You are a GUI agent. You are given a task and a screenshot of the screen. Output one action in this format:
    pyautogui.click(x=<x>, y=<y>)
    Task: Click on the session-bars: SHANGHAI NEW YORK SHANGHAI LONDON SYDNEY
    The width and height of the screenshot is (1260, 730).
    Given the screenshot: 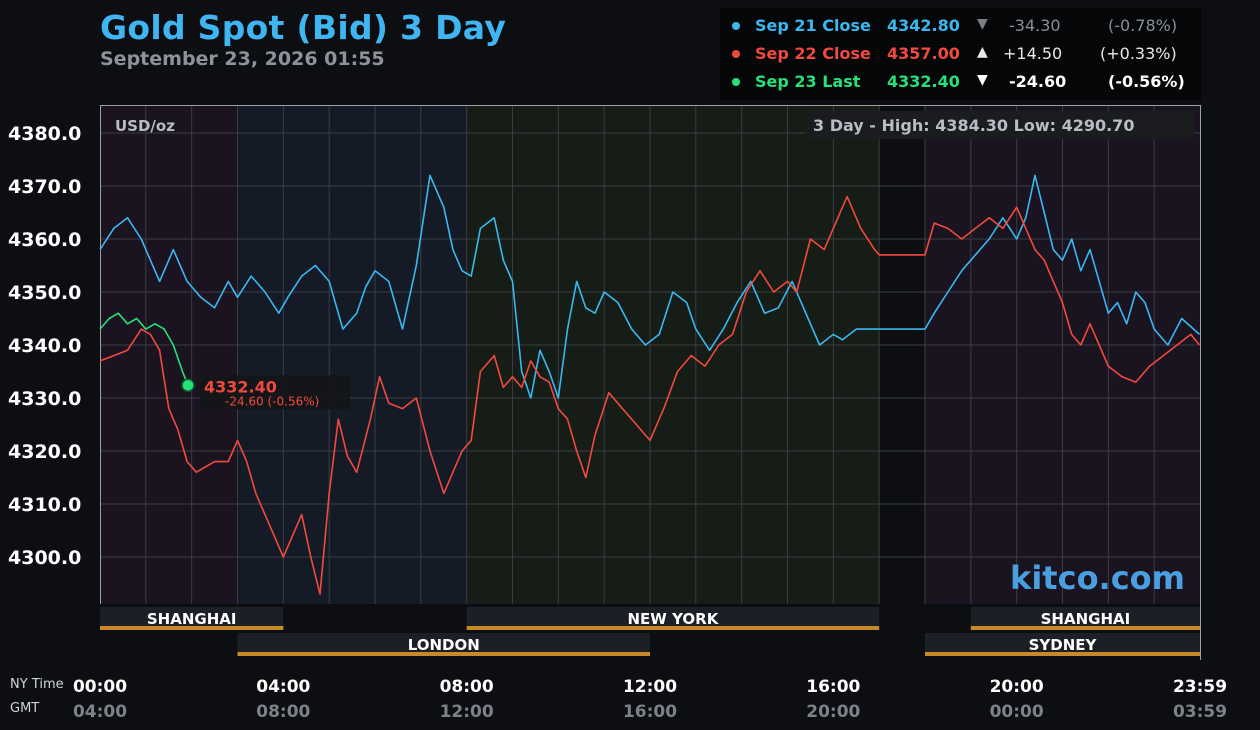 What is the action you would take?
    pyautogui.click(x=650, y=632)
    